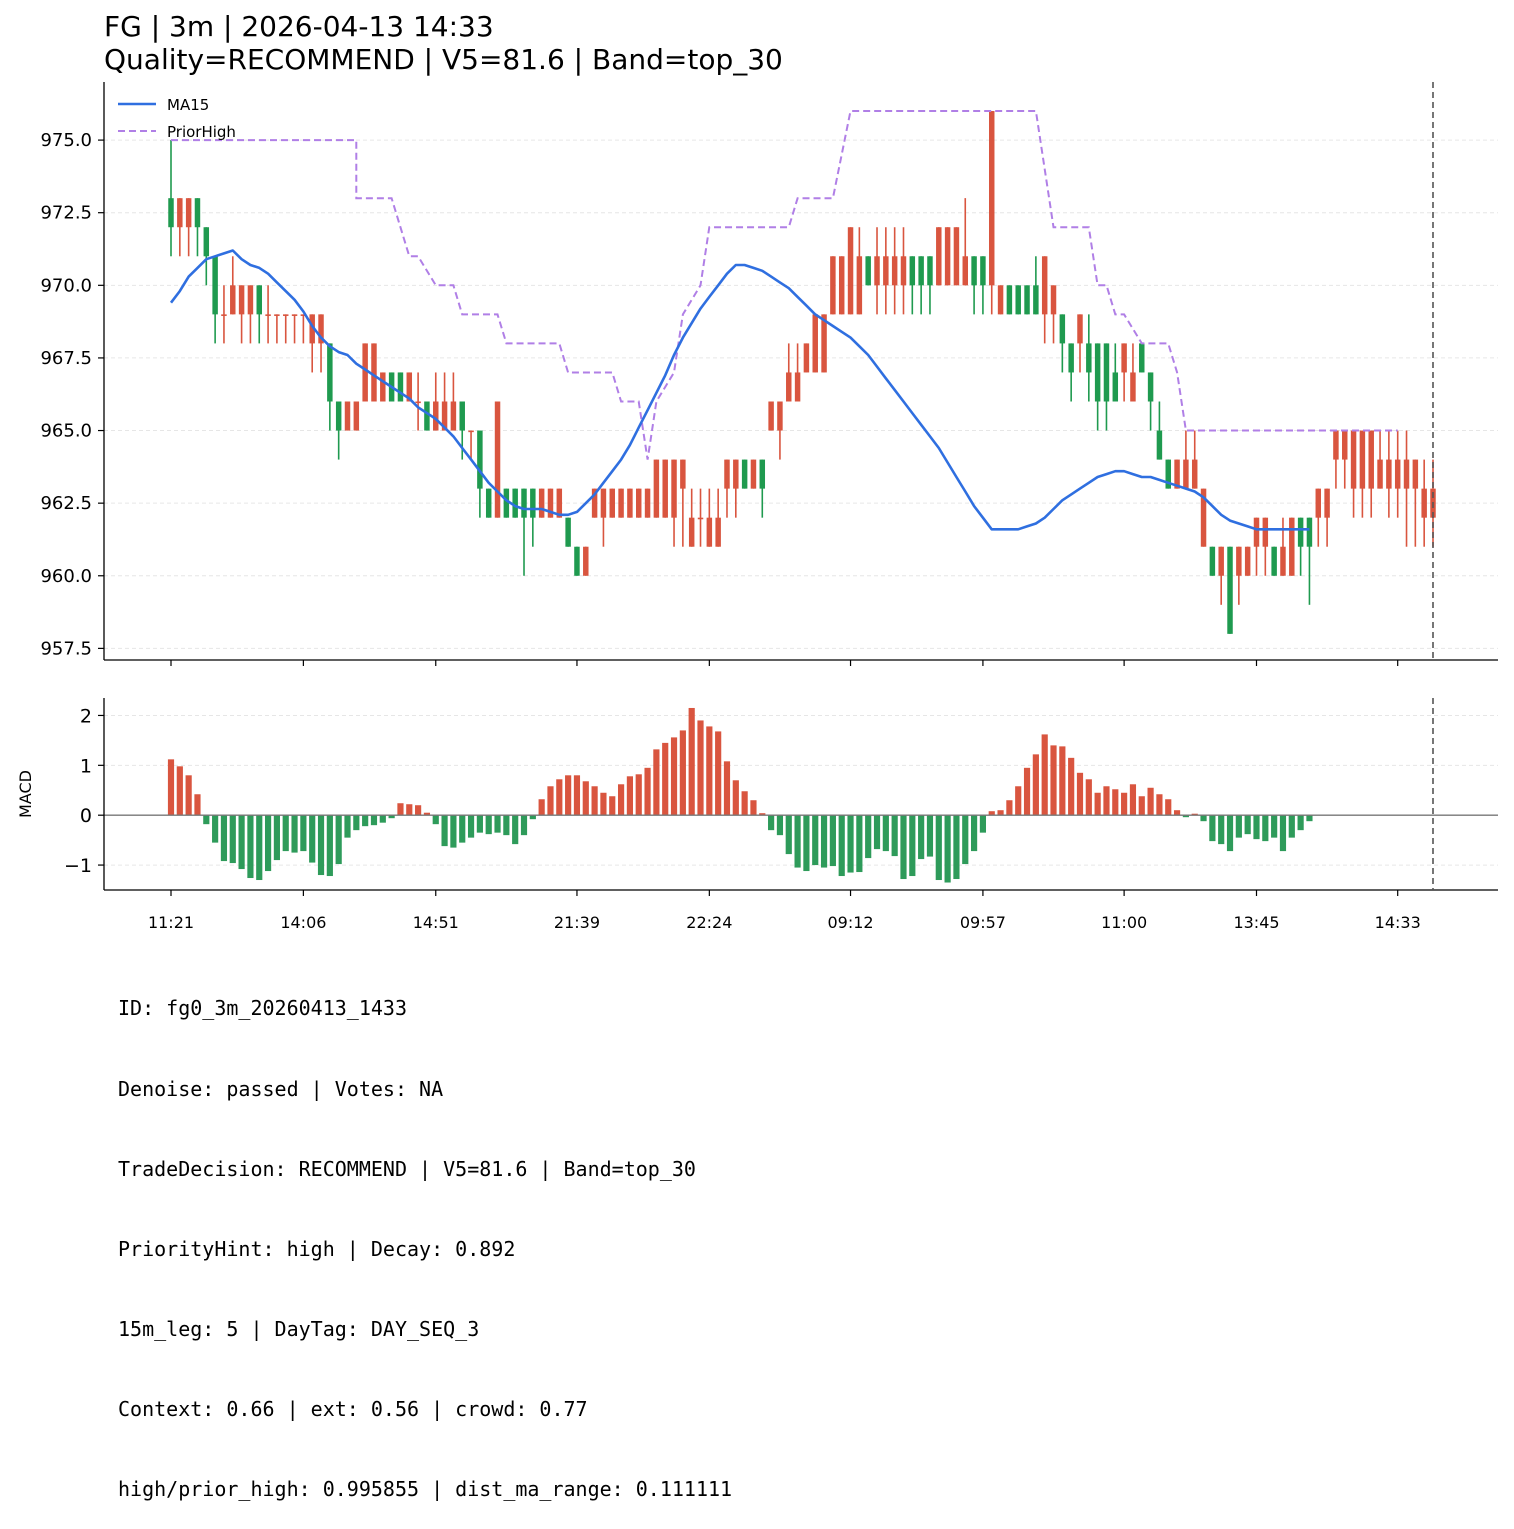 Image resolution: width=1514 pixels, height=1529 pixels. What do you see at coordinates (353, 1408) in the screenshot?
I see `info-line-context: Context: 0.66 | ext: 0.56 | crowd: 0.77` at bounding box center [353, 1408].